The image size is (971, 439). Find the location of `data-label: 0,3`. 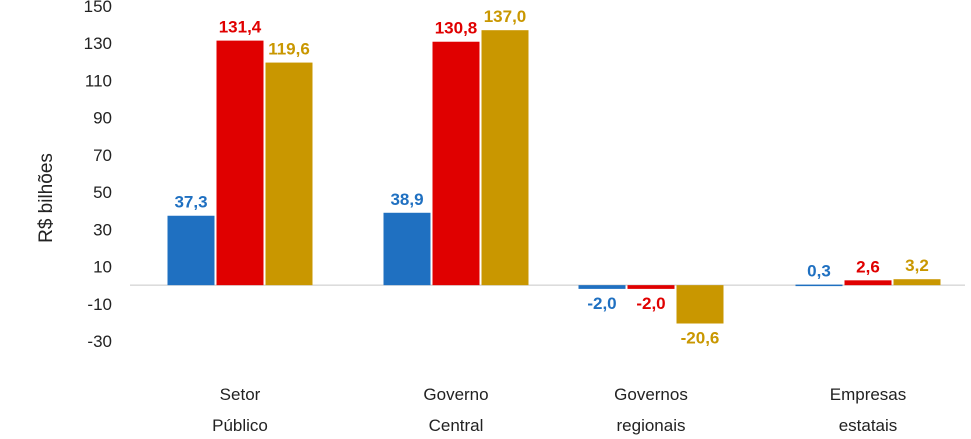

data-label: 0,3 is located at coordinates (819, 271).